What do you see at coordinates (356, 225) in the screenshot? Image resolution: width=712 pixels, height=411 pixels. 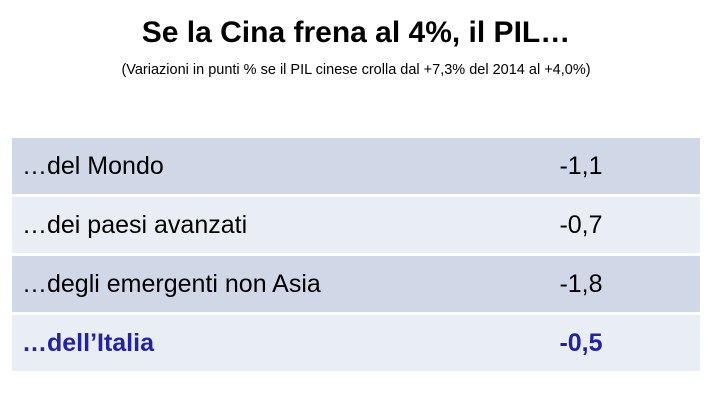 I see `table-row: …dei paesi avanzati -0,7` at bounding box center [356, 225].